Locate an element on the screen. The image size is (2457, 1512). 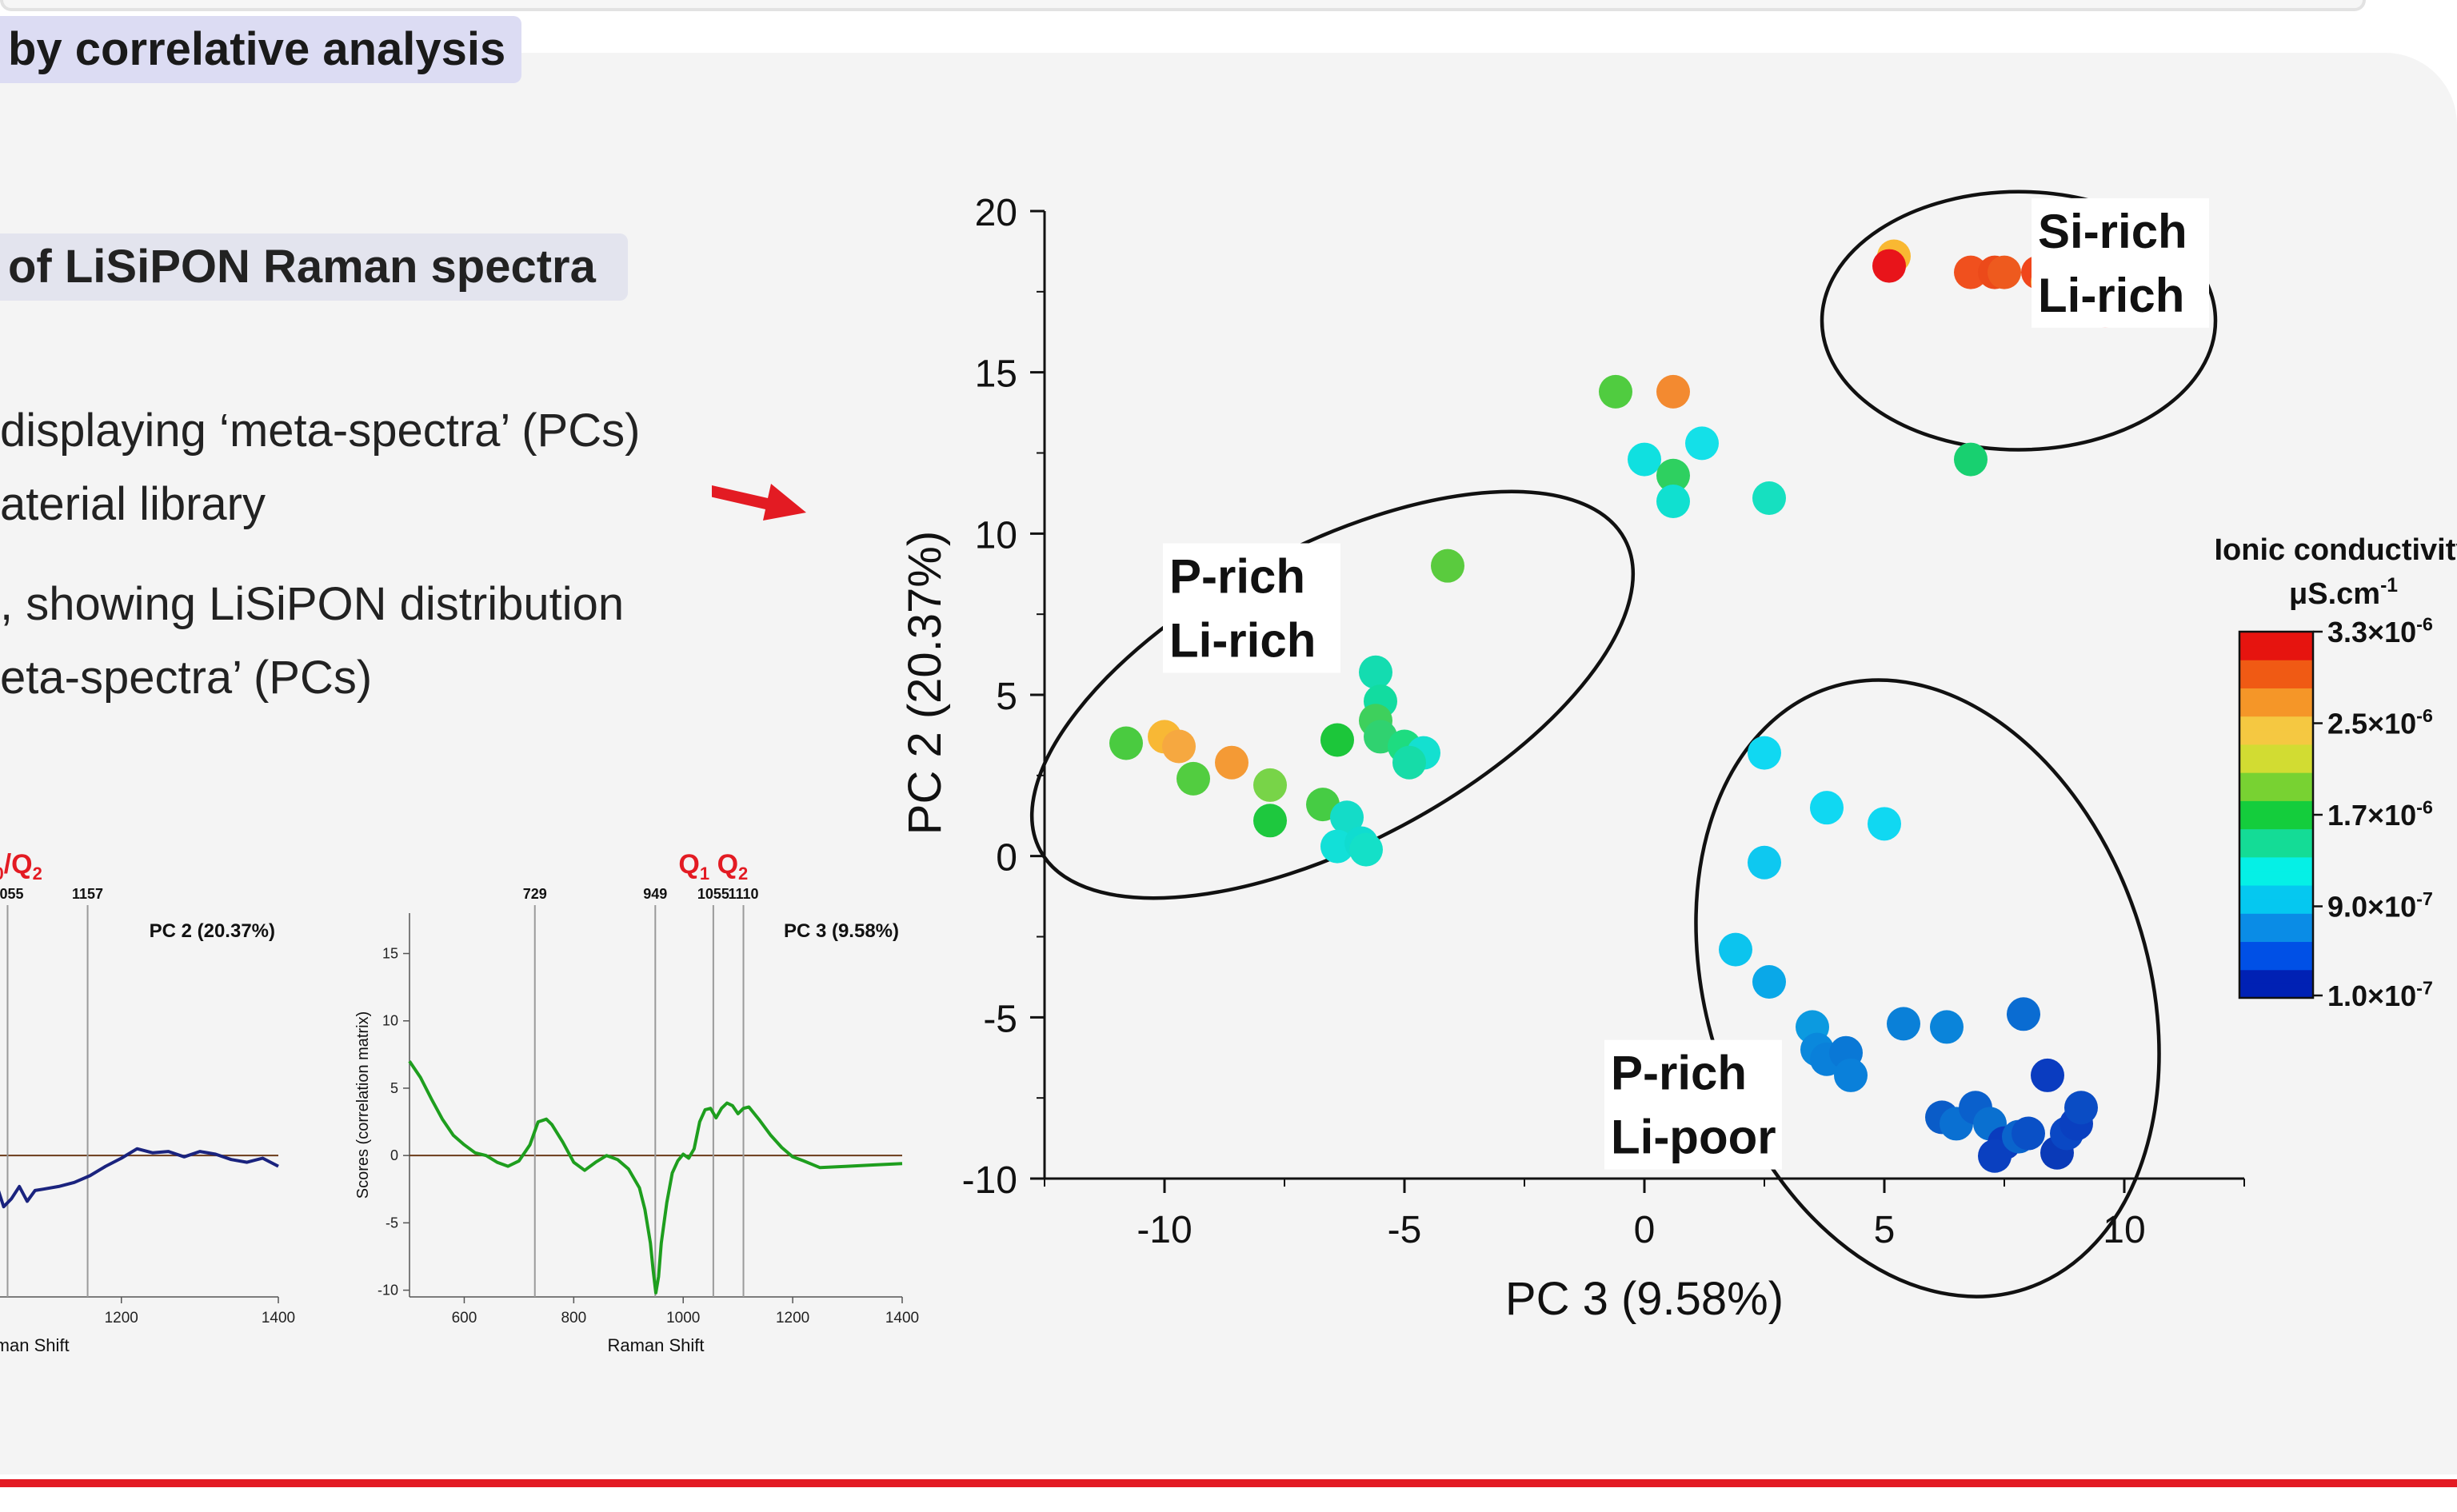
y-axis-label: PC 2 (20.37%) is located at coordinates (925, 683).